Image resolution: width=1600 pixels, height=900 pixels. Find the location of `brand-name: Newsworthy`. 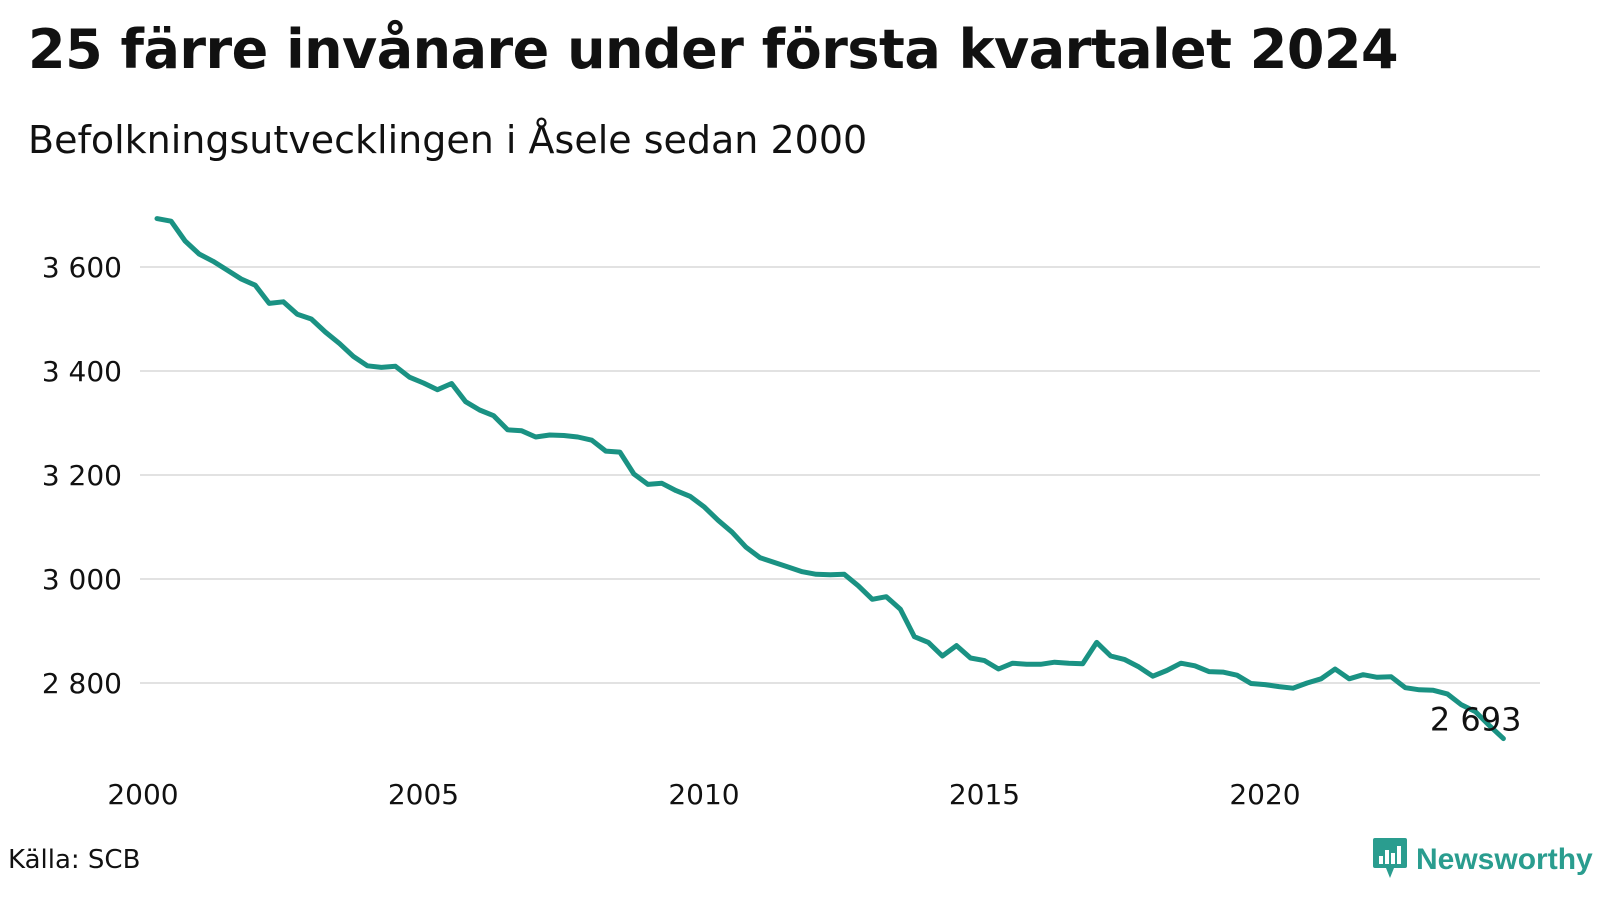

brand-name: Newsworthy is located at coordinates (1504, 859).